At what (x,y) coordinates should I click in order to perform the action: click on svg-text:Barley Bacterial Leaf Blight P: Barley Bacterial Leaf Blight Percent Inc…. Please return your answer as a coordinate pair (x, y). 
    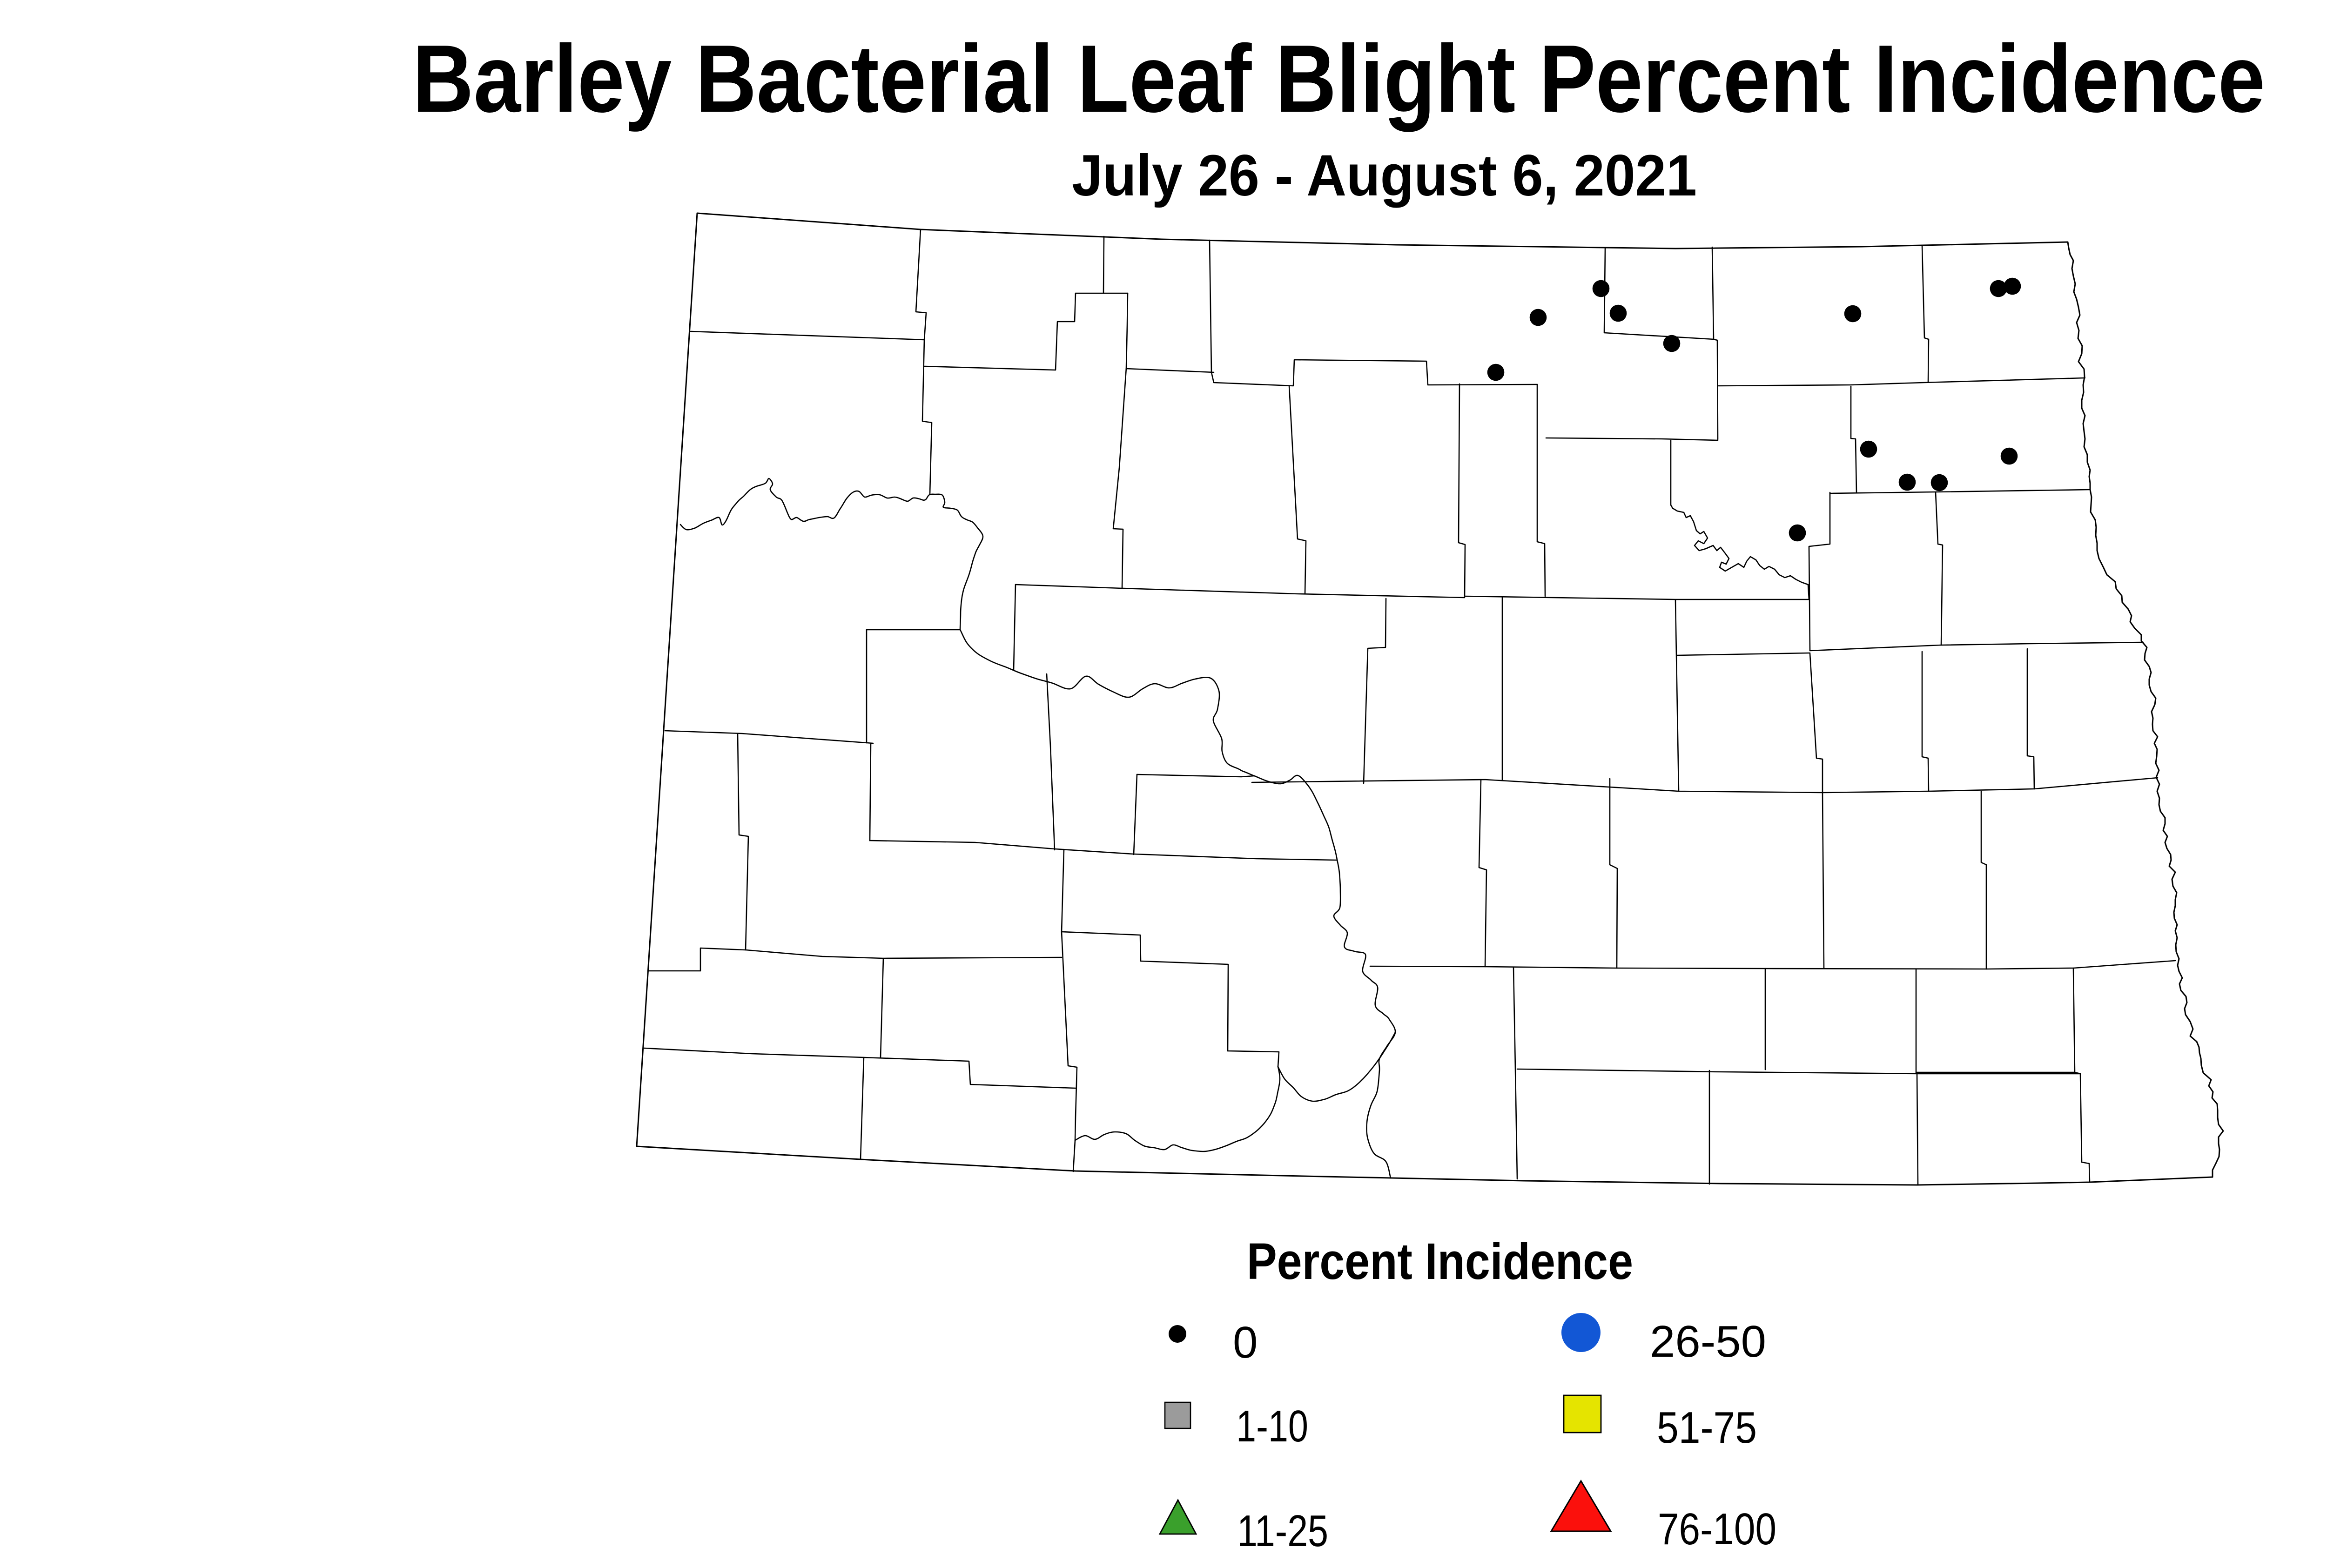
    Looking at the image, I should click on (1338, 78).